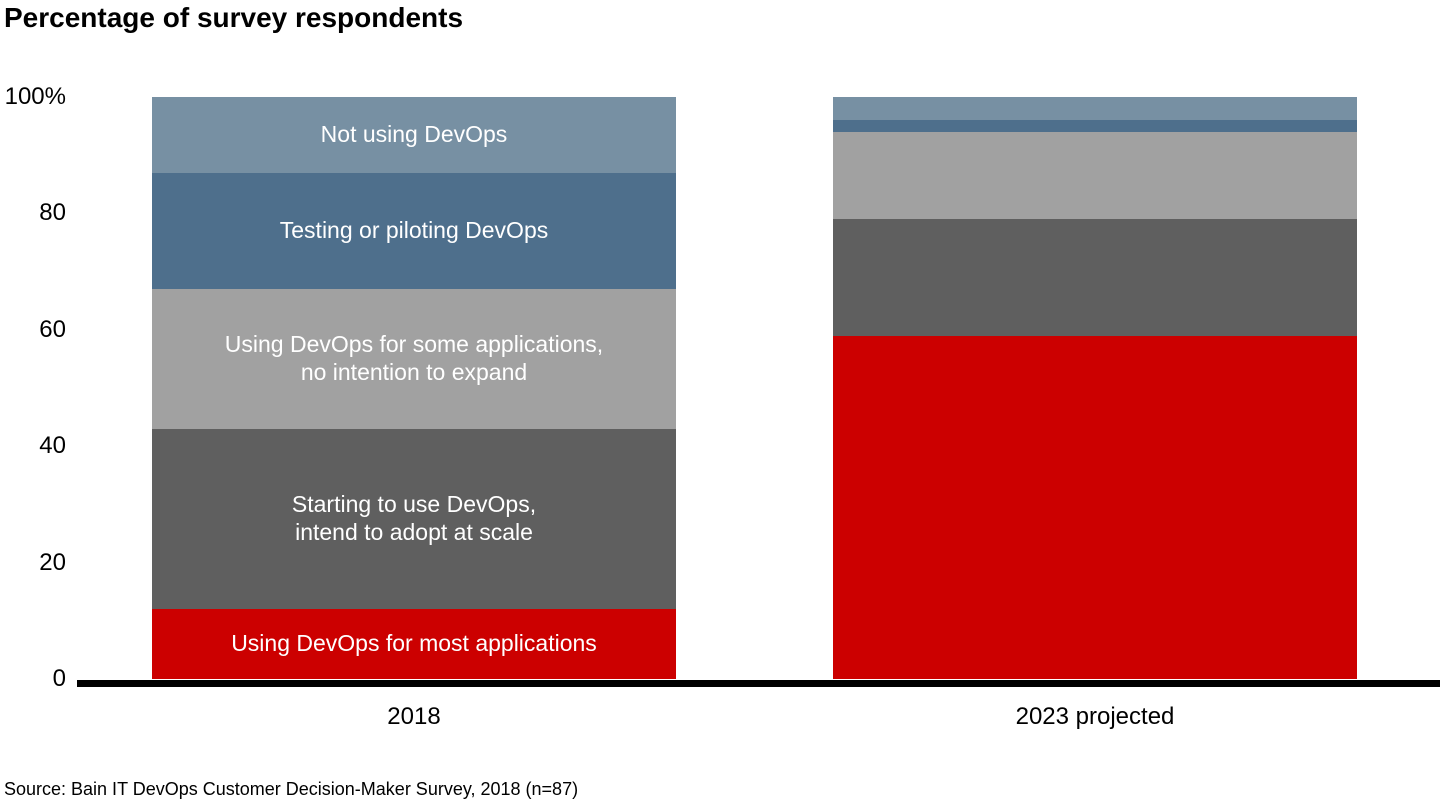  Describe the element at coordinates (52, 446) in the screenshot. I see `y-axis-tick-label: 40` at that location.